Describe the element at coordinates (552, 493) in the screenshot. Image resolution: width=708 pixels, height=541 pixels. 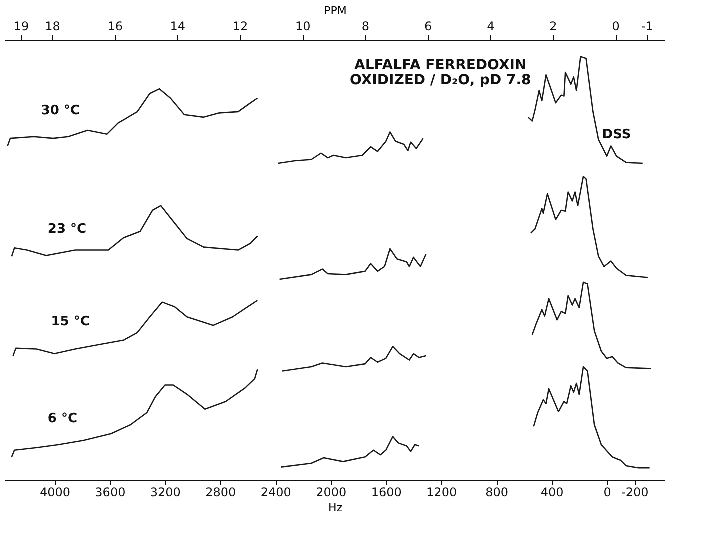
I see `x-tick-label: 400` at that location.